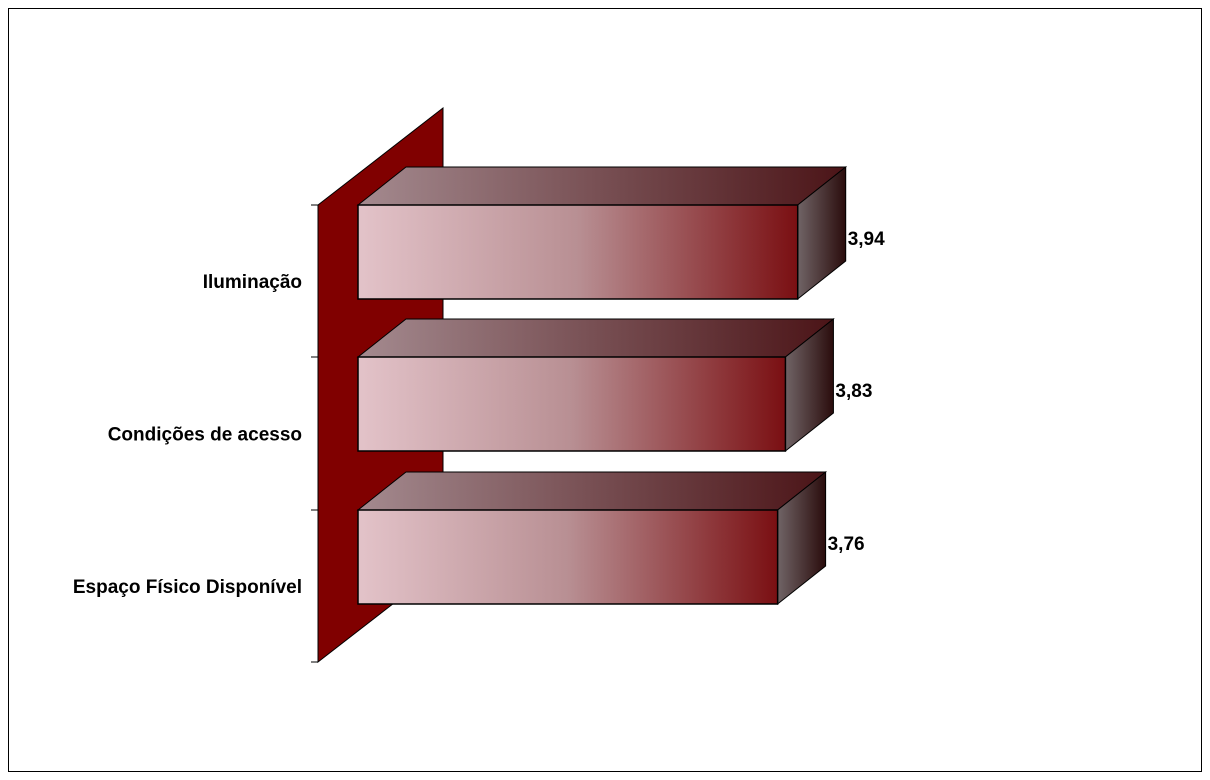  What do you see at coordinates (866, 239) in the screenshot?
I see `data-label: 3,94` at bounding box center [866, 239].